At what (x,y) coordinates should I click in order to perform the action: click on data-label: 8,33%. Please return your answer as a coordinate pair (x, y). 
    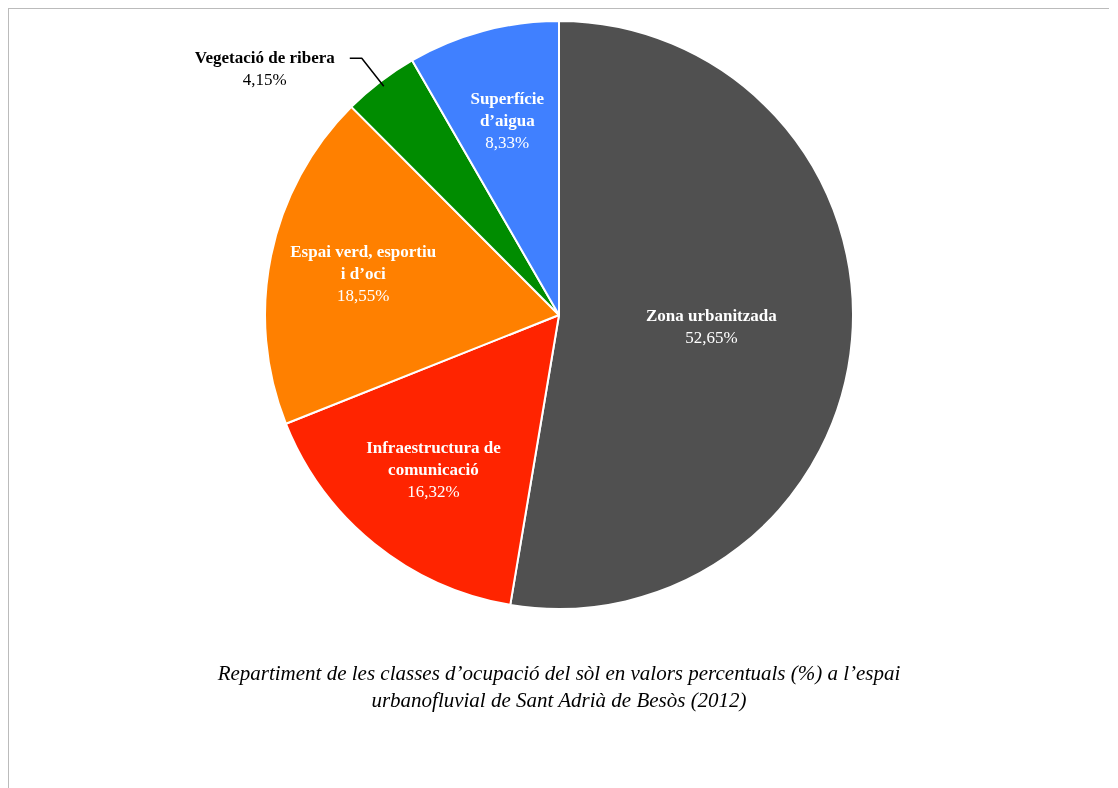
    Looking at the image, I should click on (507, 143).